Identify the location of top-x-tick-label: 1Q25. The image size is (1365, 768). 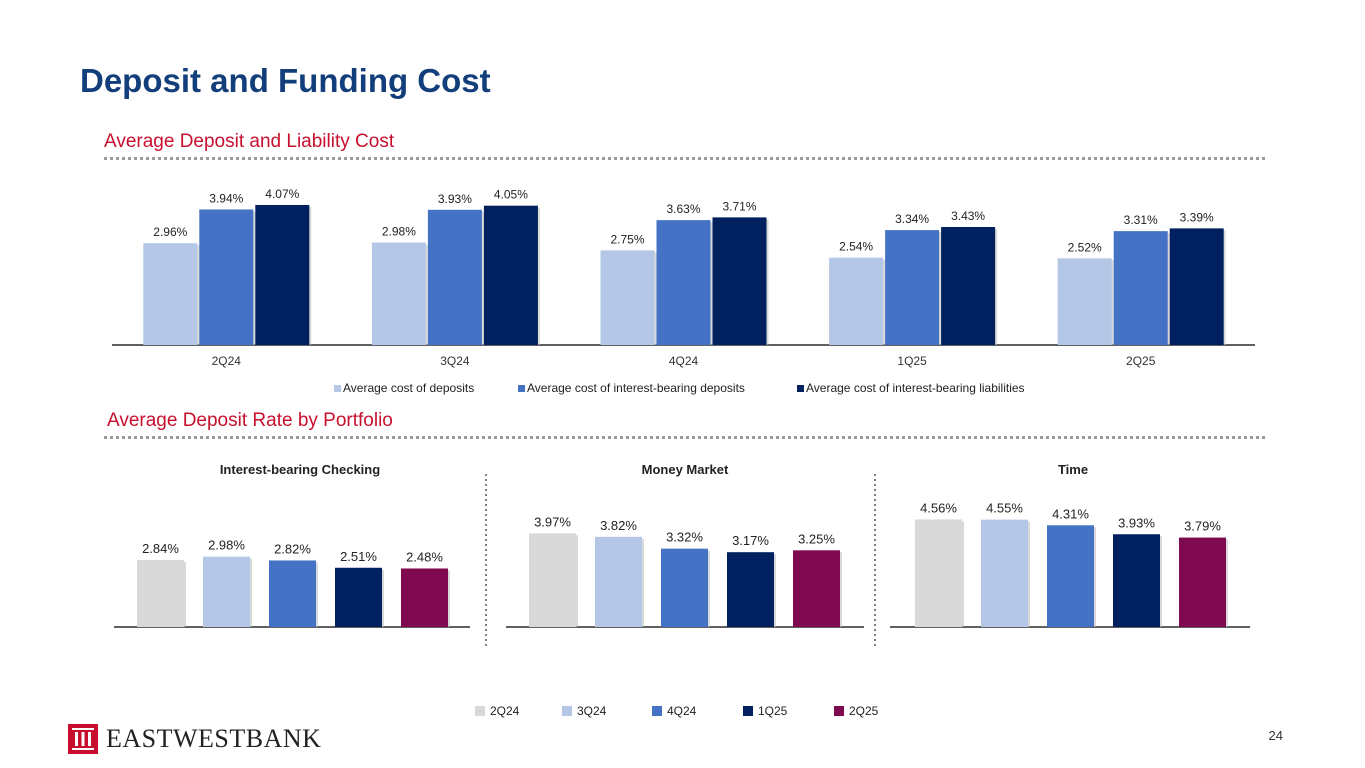
(912, 361).